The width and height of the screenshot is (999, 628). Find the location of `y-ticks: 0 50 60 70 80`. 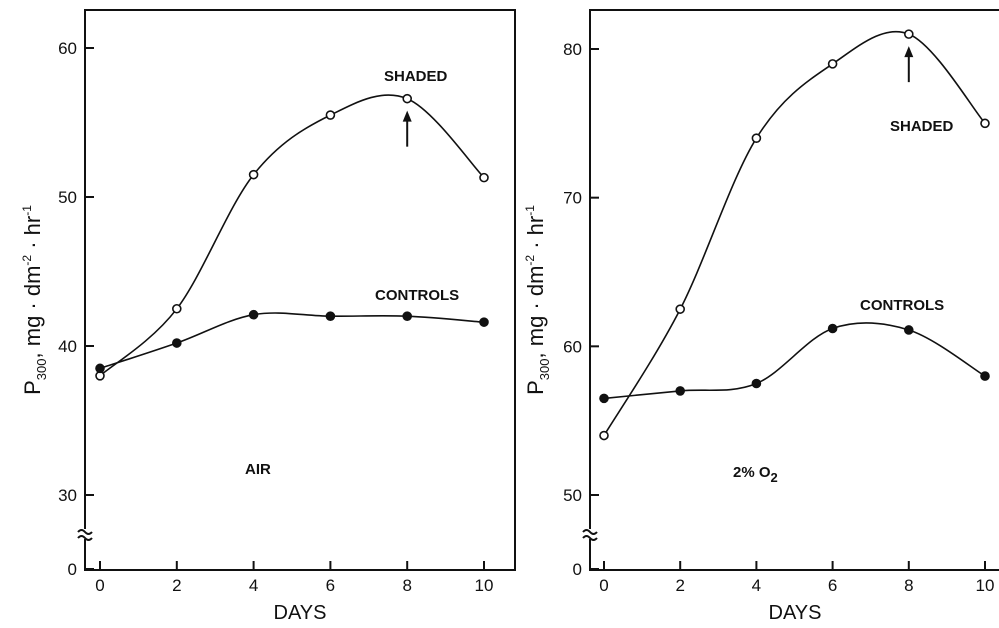

y-ticks: 0 50 60 70 80 is located at coordinates (581, 309).